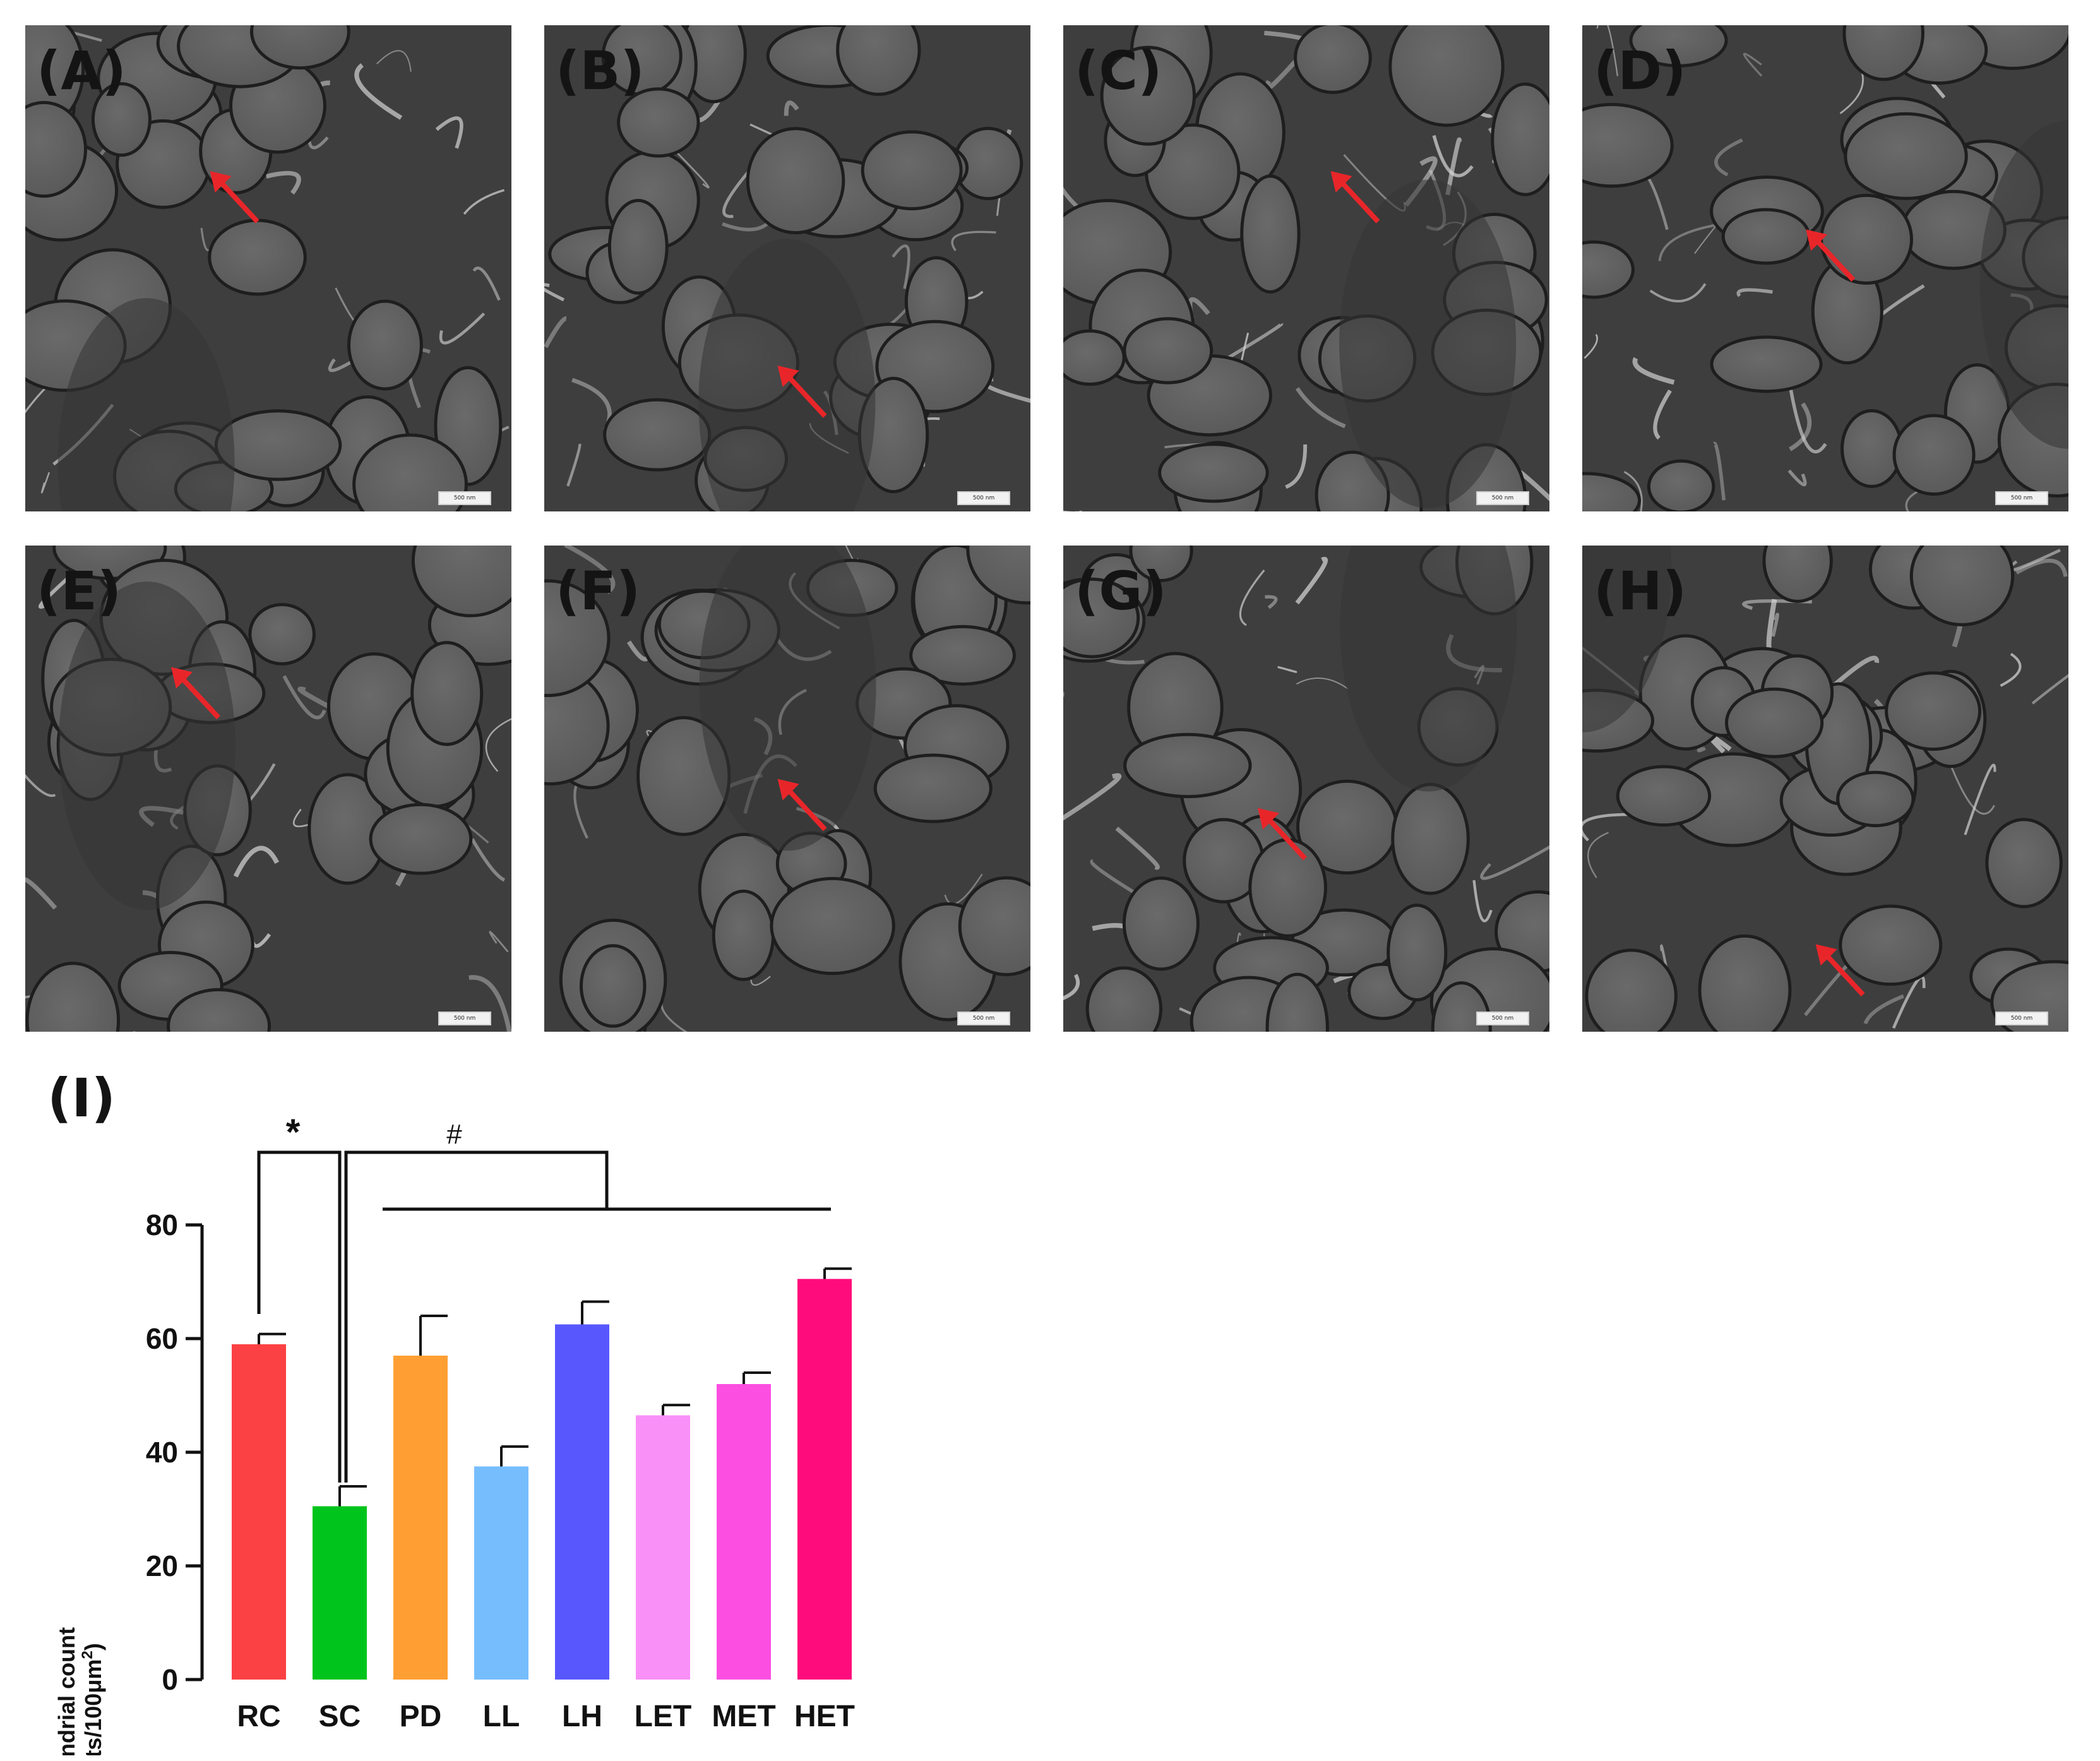  What do you see at coordinates (476, 1316) in the screenshot?
I see `significance-bracket-sc-treatments` at bounding box center [476, 1316].